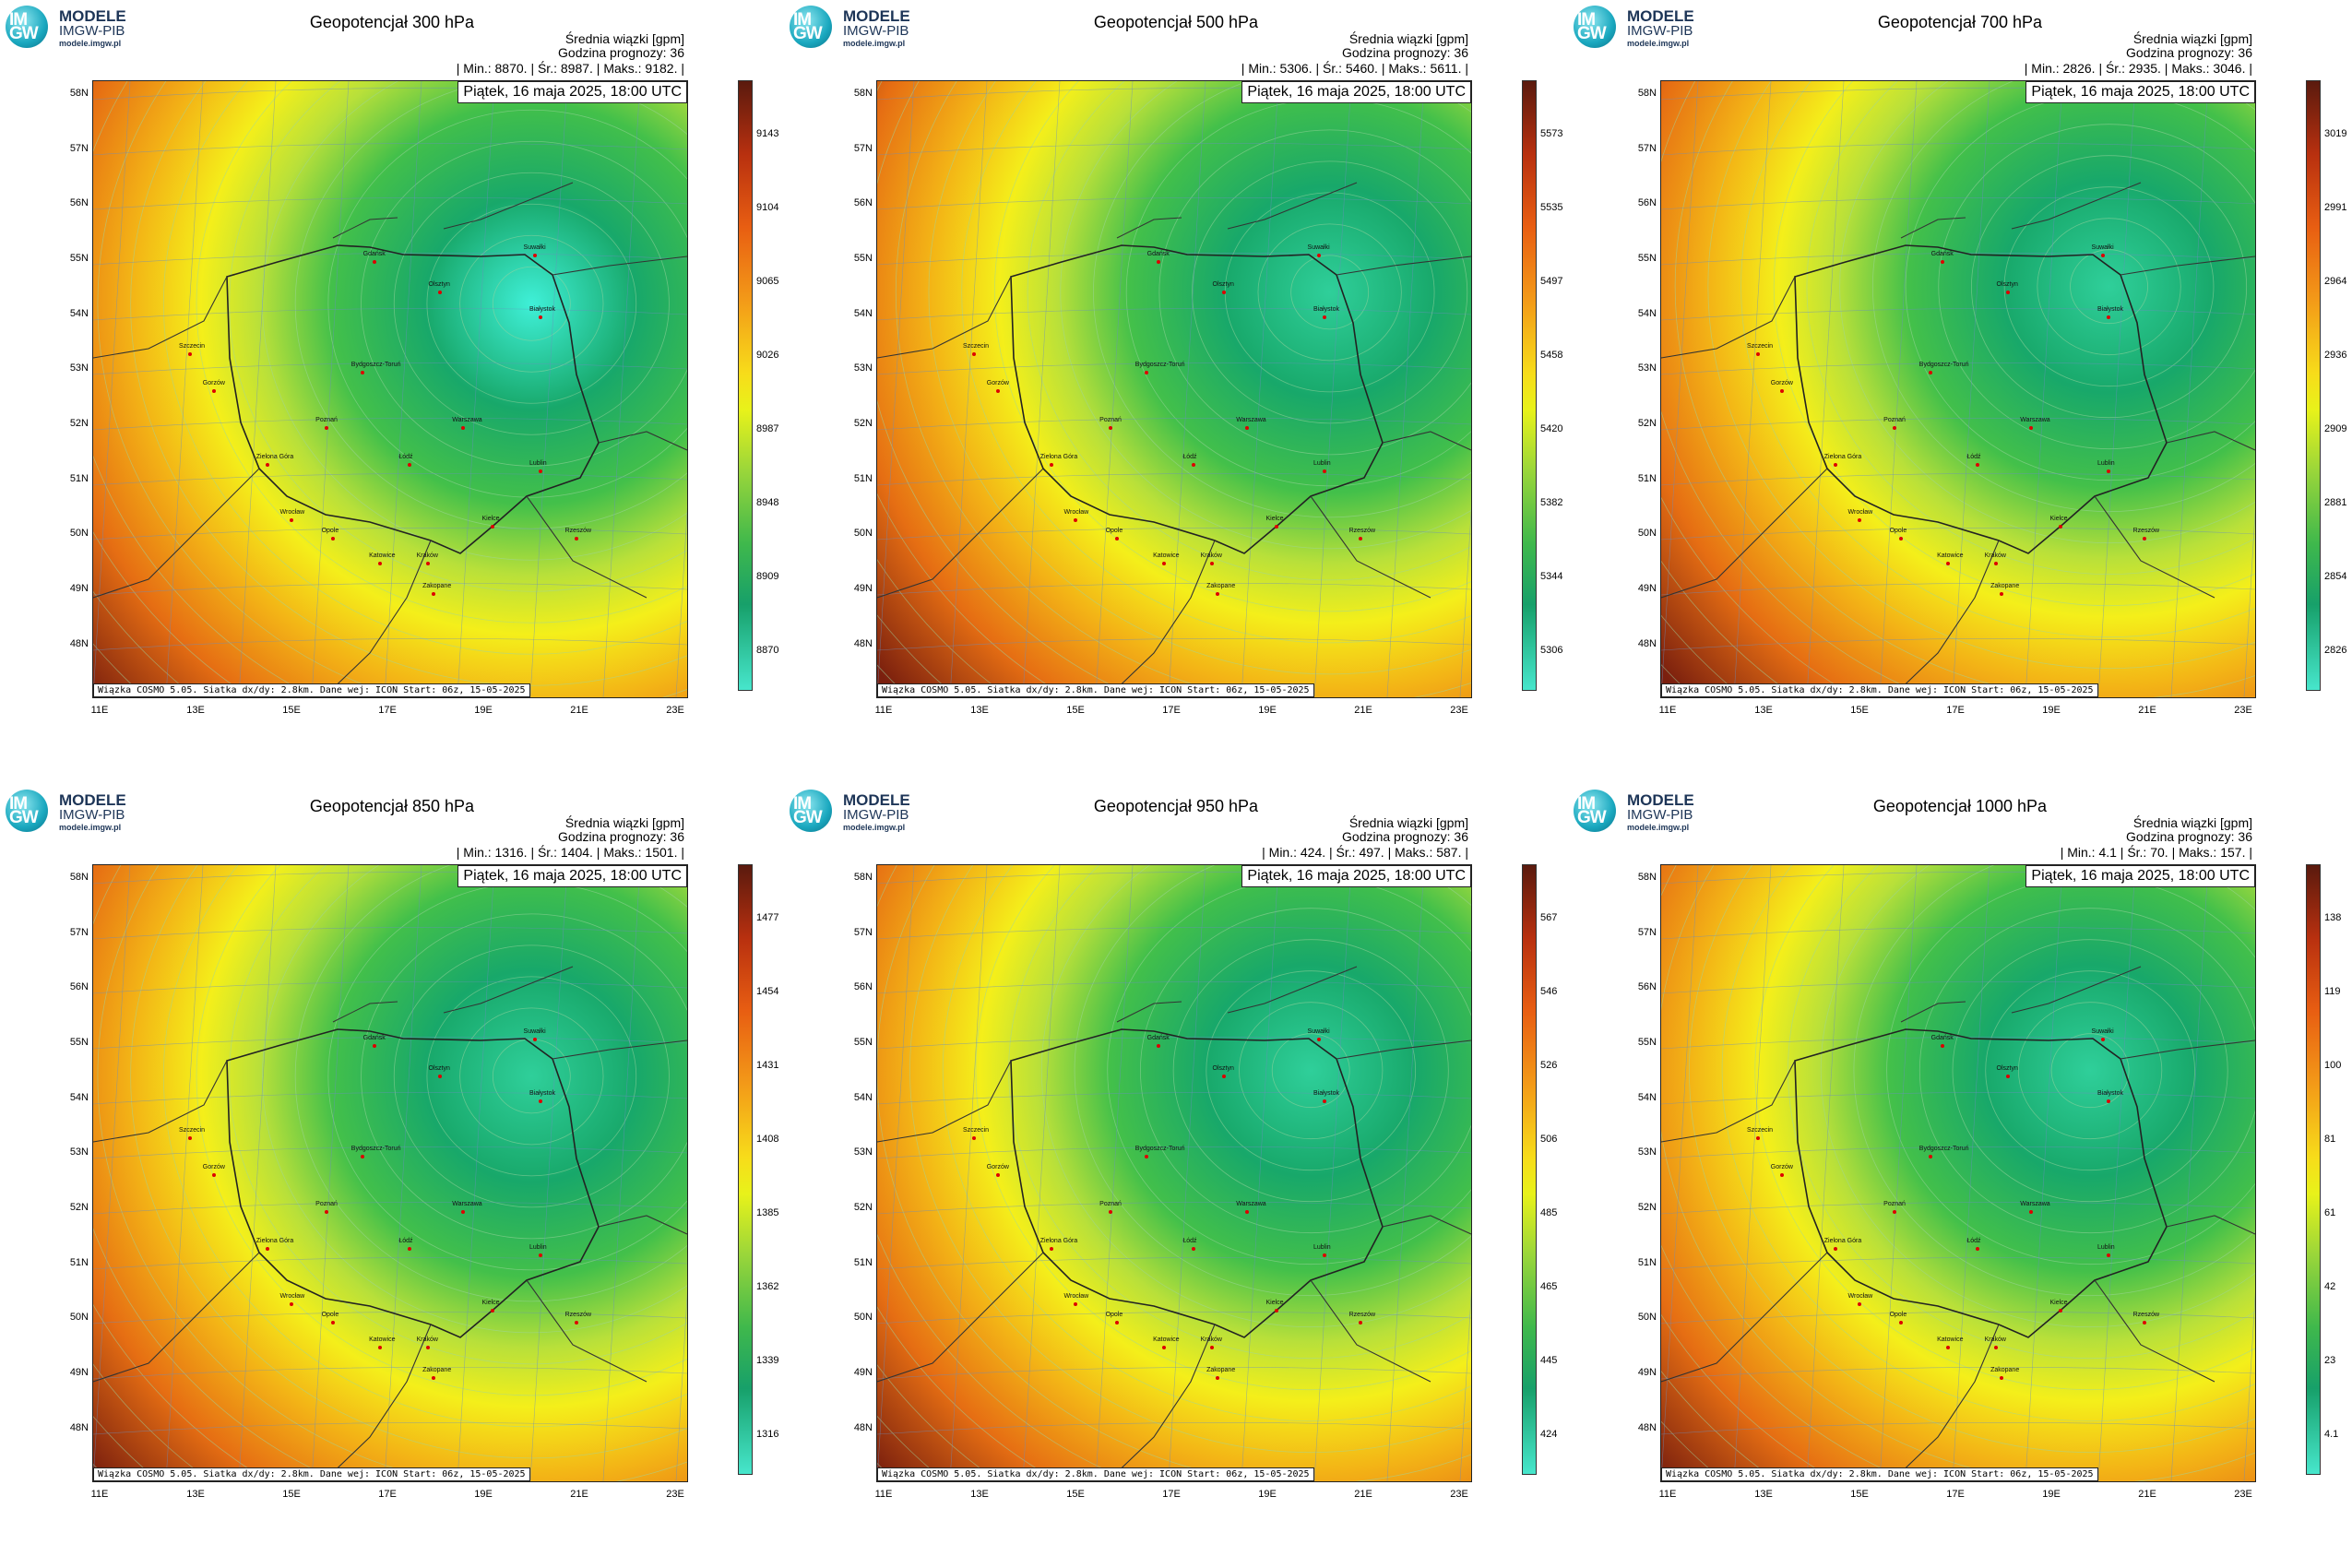 This screenshot has height=1568, width=2352. I want to click on colorbar-tick: 9026, so click(767, 355).